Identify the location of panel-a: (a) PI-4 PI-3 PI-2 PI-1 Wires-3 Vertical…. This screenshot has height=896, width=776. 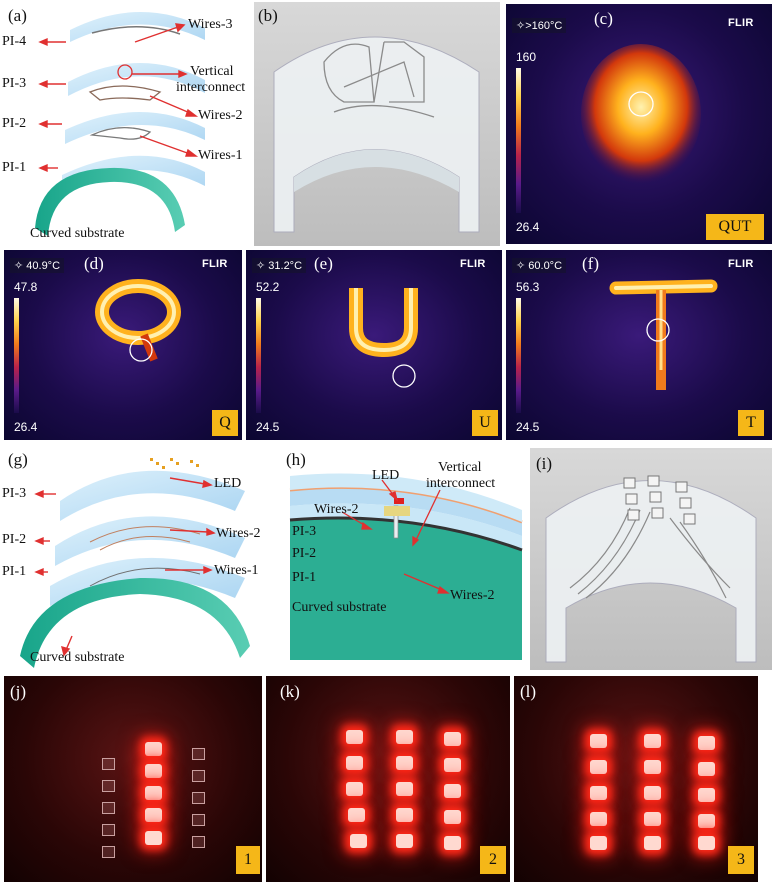
(126, 123).